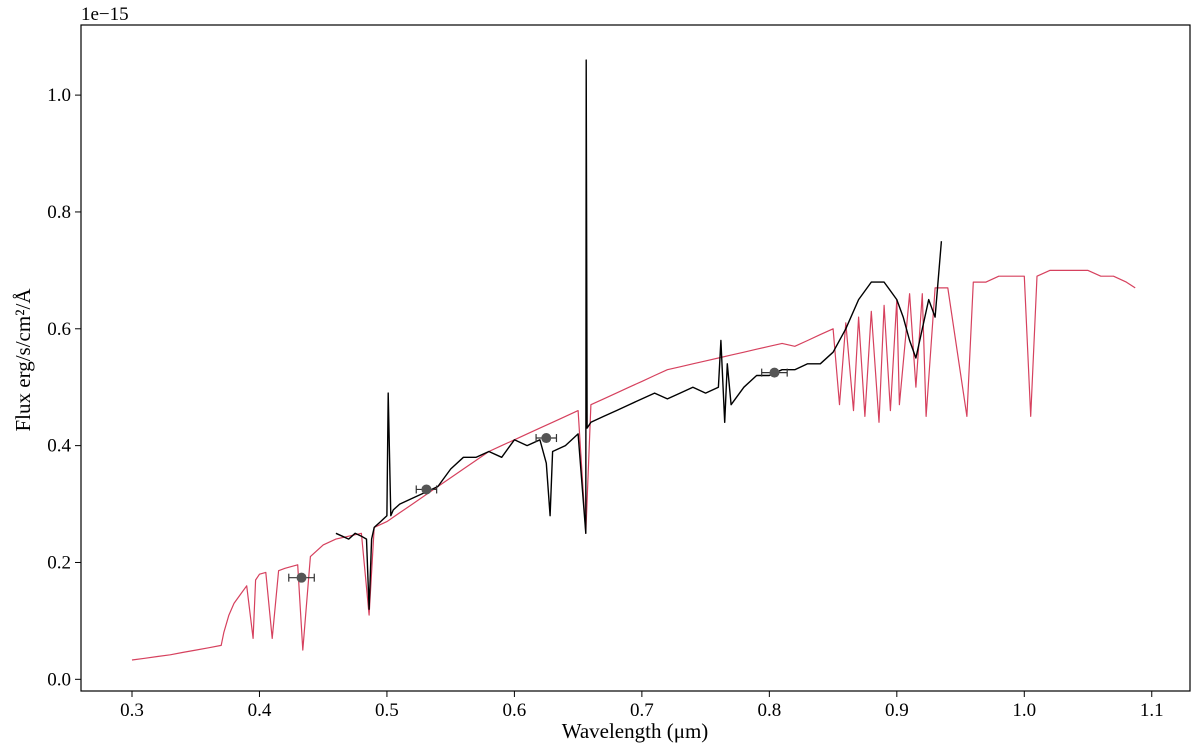 This screenshot has height=749, width=1200. I want to click on x-axis: 0.3 0.4 0.5 0.6 0.7 0.8 0.9 1.0 1.1, so click(642, 706).